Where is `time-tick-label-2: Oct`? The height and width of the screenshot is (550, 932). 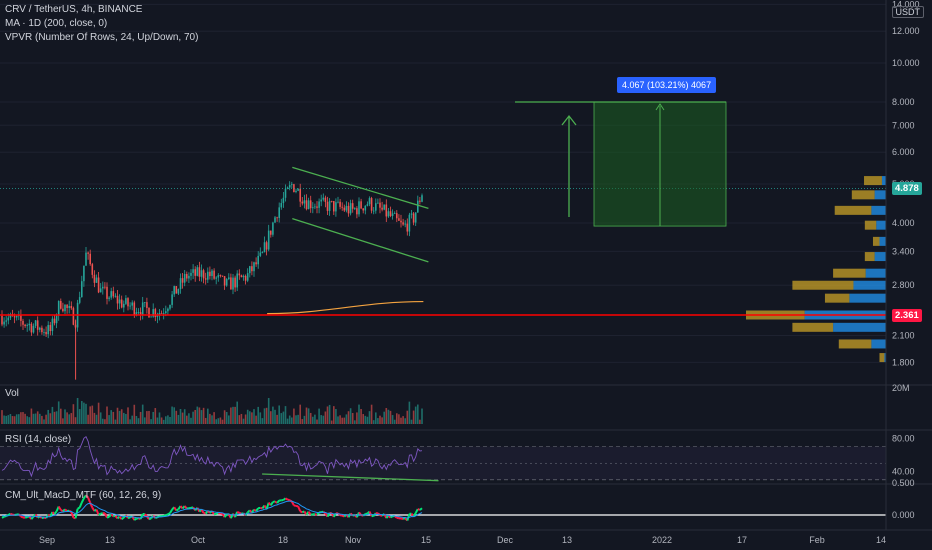 time-tick-label-2: Oct is located at coordinates (198, 540).